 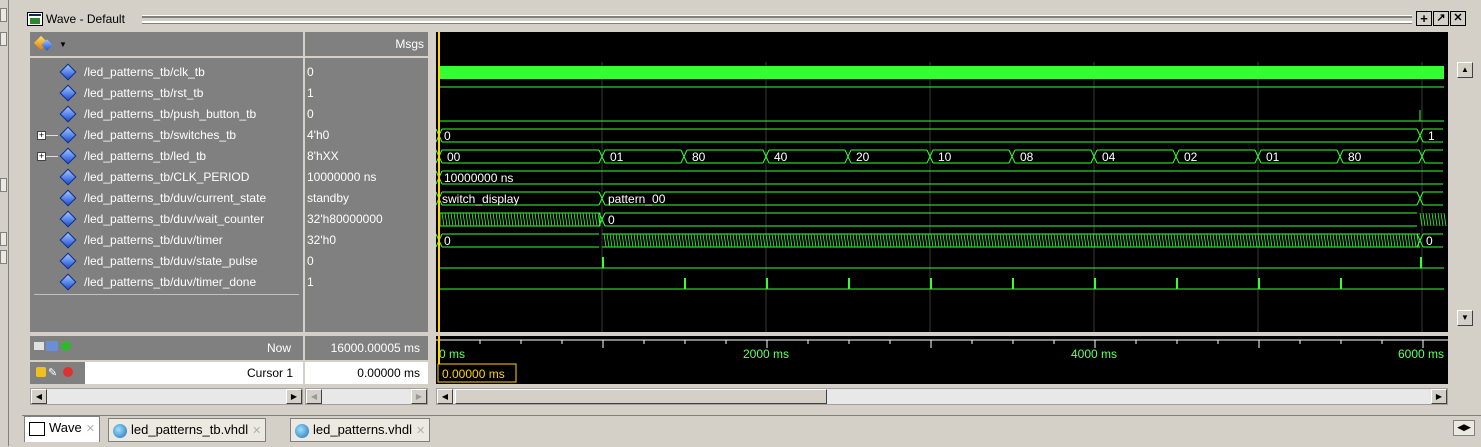 What do you see at coordinates (166, 135) in the screenshot?
I see `signal-row: + /led_patterns_tb/switches_tb` at bounding box center [166, 135].